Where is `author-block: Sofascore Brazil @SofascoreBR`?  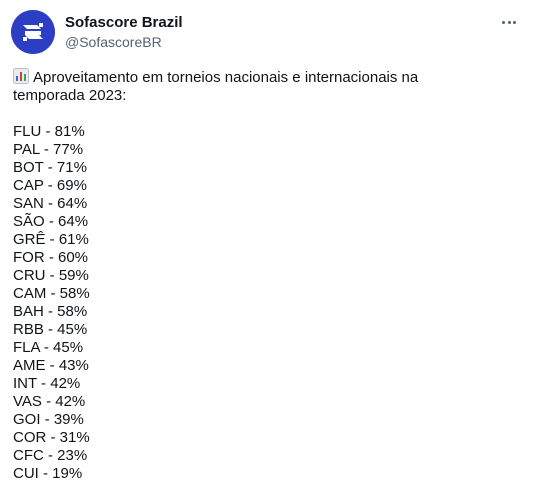 author-block: Sofascore Brazil @SofascoreBR is located at coordinates (124, 32).